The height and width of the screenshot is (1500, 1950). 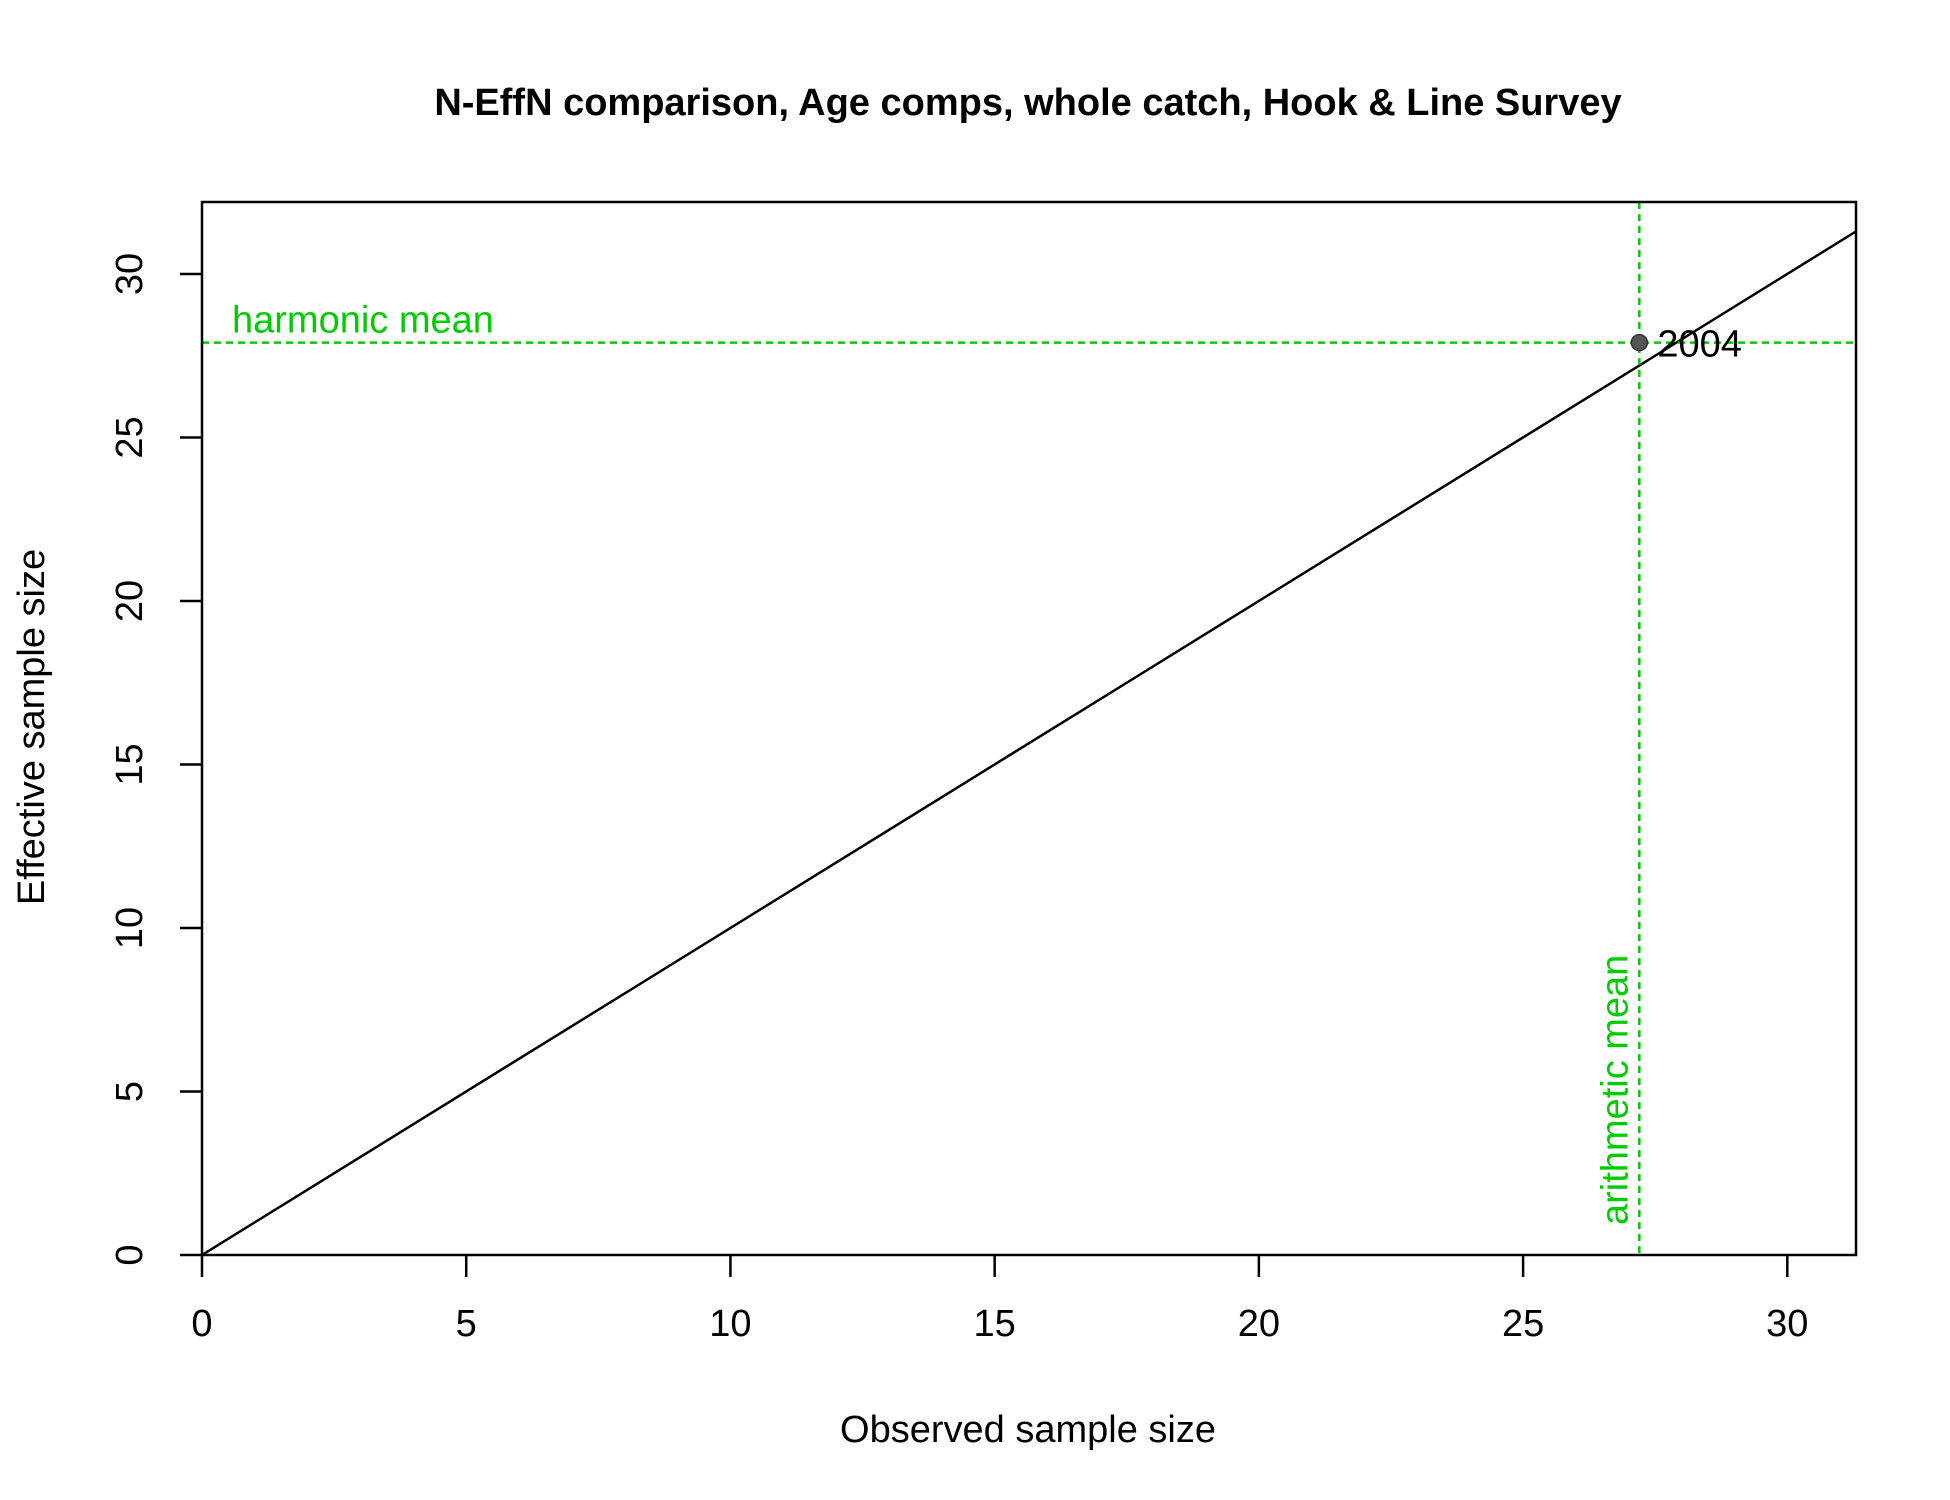 What do you see at coordinates (1699, 345) in the screenshot?
I see `point-label: 2004` at bounding box center [1699, 345].